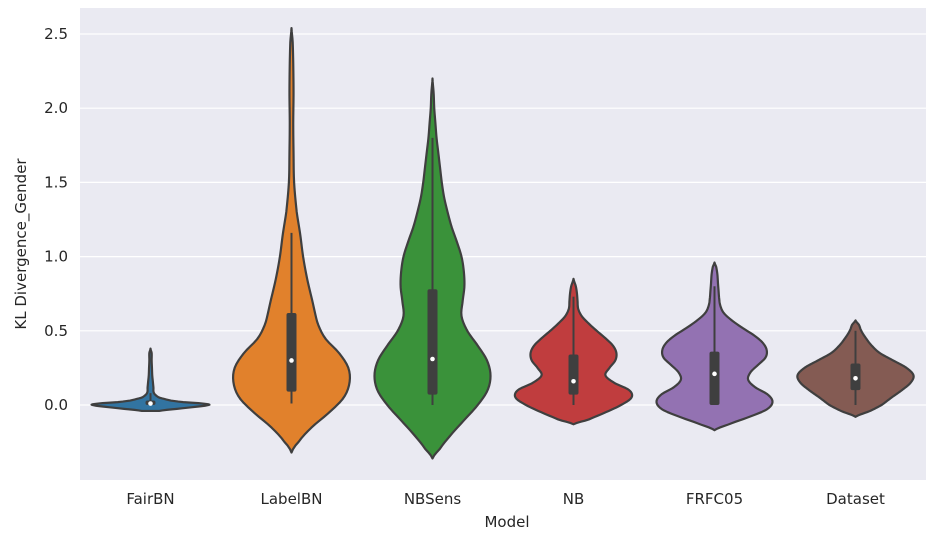  I want to click on x-tick-label: LabelBN, so click(292, 499).